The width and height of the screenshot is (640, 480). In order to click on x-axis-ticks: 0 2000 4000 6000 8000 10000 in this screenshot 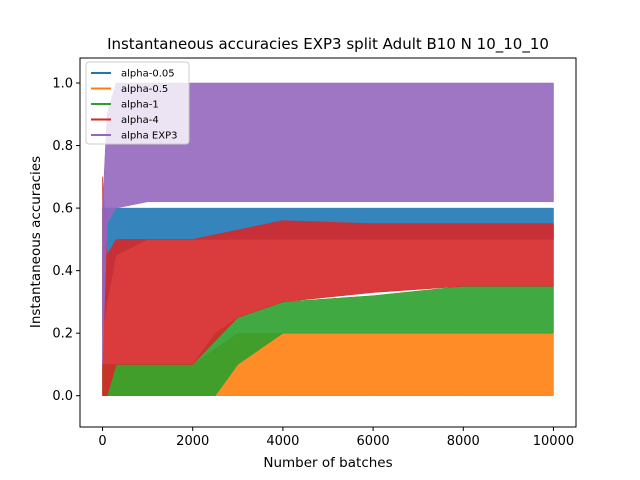, I will do `click(336, 438)`.